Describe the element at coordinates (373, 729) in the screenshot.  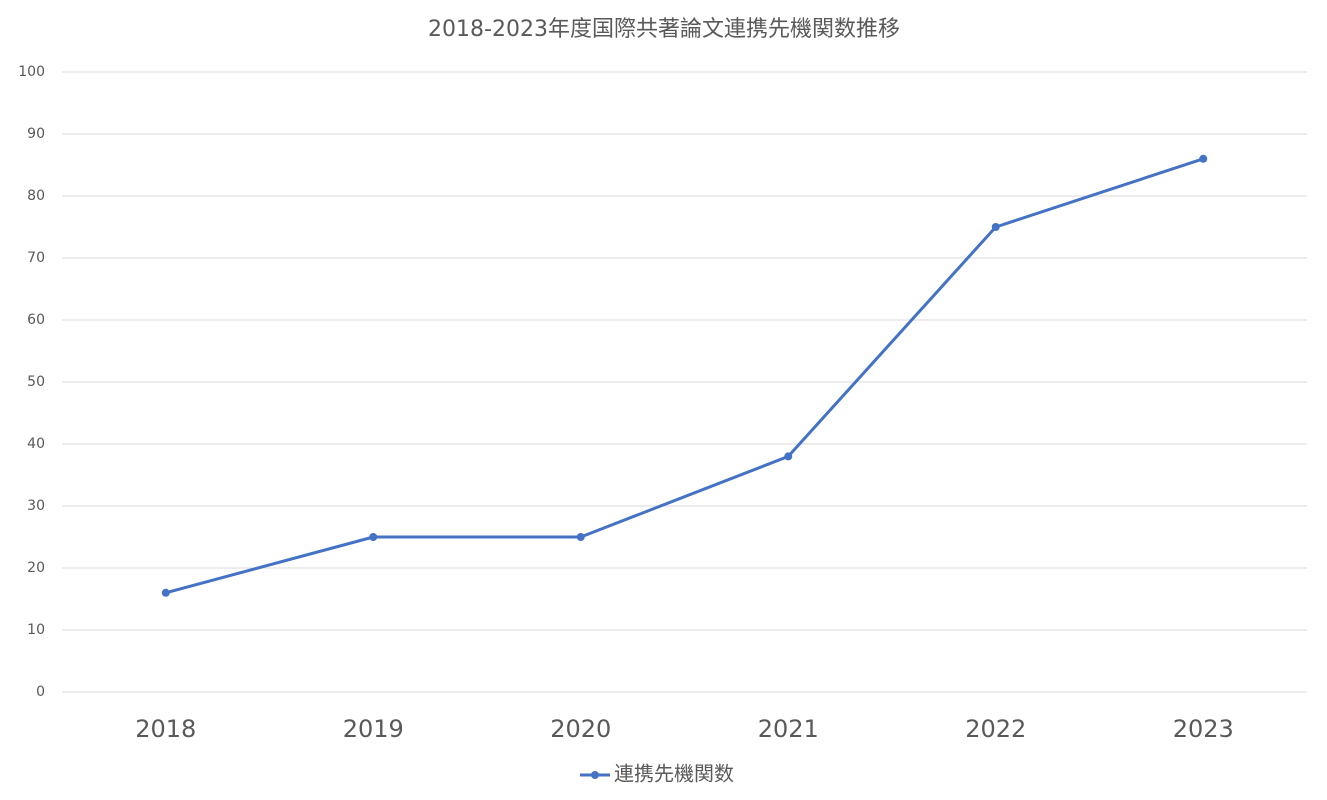
I see `x-tick-label: 2019` at that location.